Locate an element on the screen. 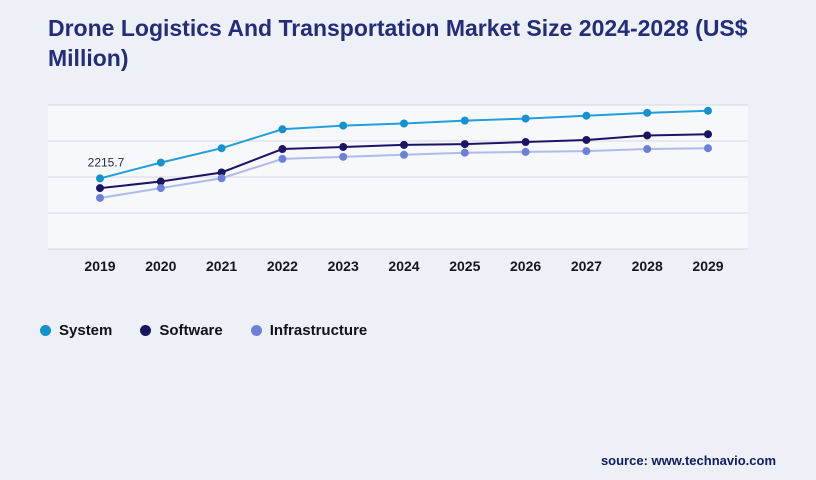  x-tick-label: 2023 is located at coordinates (343, 266).